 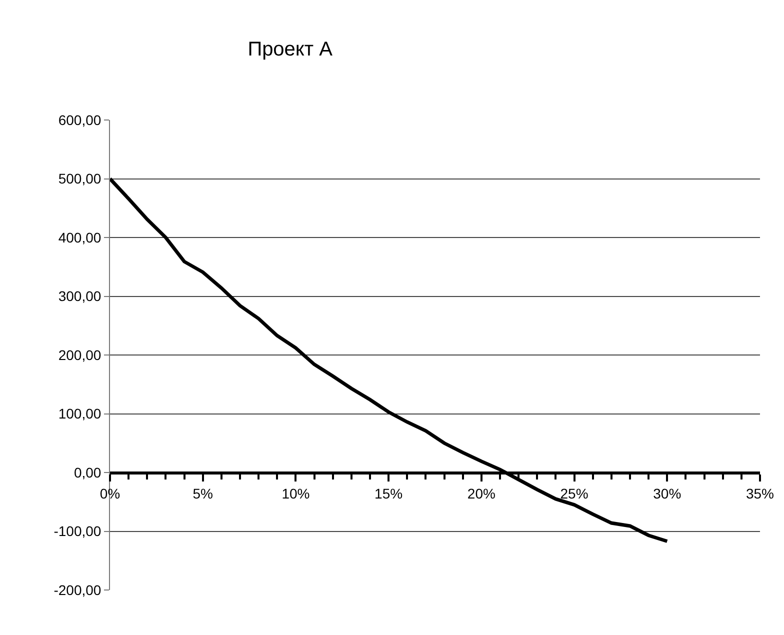 What do you see at coordinates (80, 414) in the screenshot?
I see `y-tick-label: 100,00` at bounding box center [80, 414].